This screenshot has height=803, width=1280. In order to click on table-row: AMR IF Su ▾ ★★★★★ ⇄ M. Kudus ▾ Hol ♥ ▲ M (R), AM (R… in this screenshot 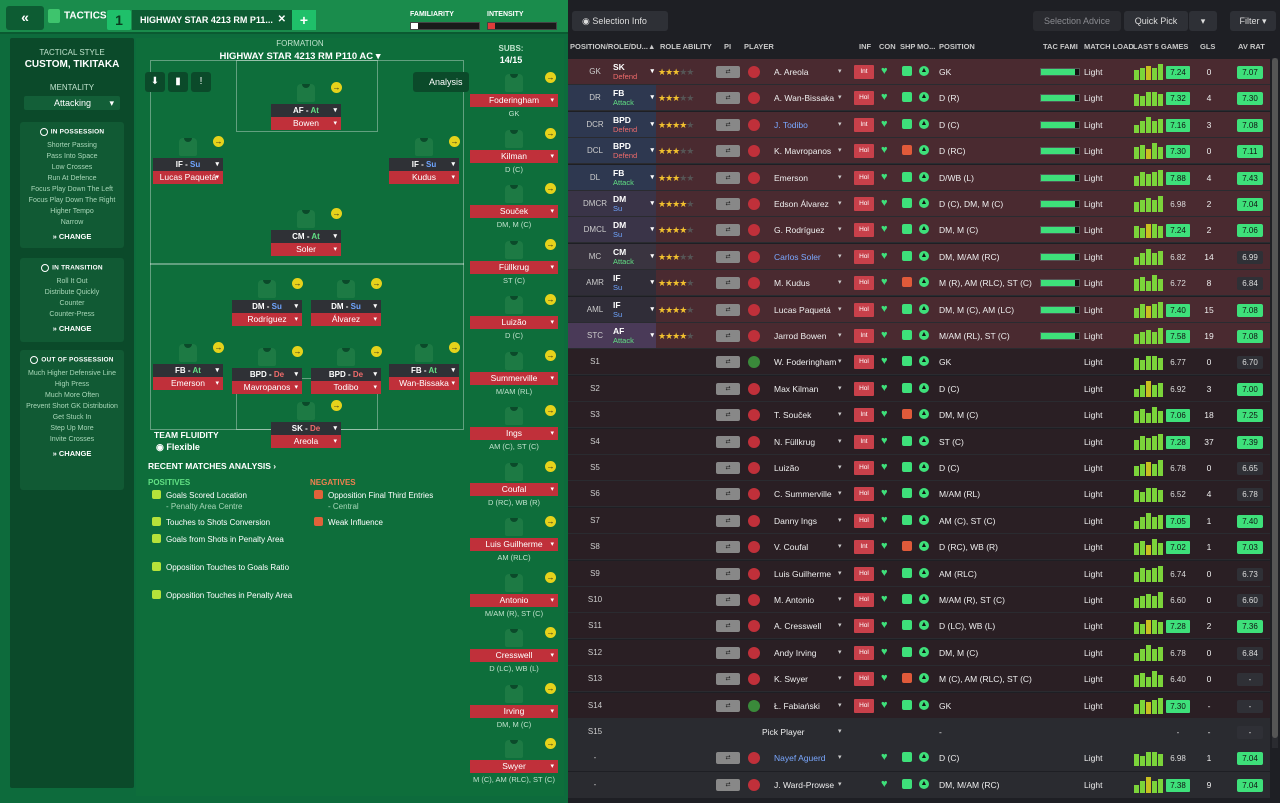, I will do `click(919, 283)`.